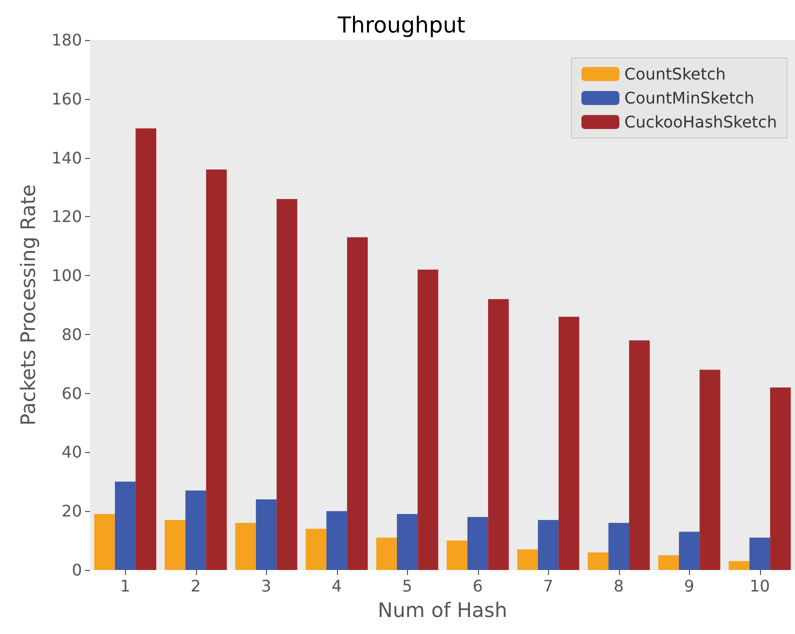 The height and width of the screenshot is (634, 795). What do you see at coordinates (675, 74) in the screenshot?
I see `legend-label: CountSketch` at bounding box center [675, 74].